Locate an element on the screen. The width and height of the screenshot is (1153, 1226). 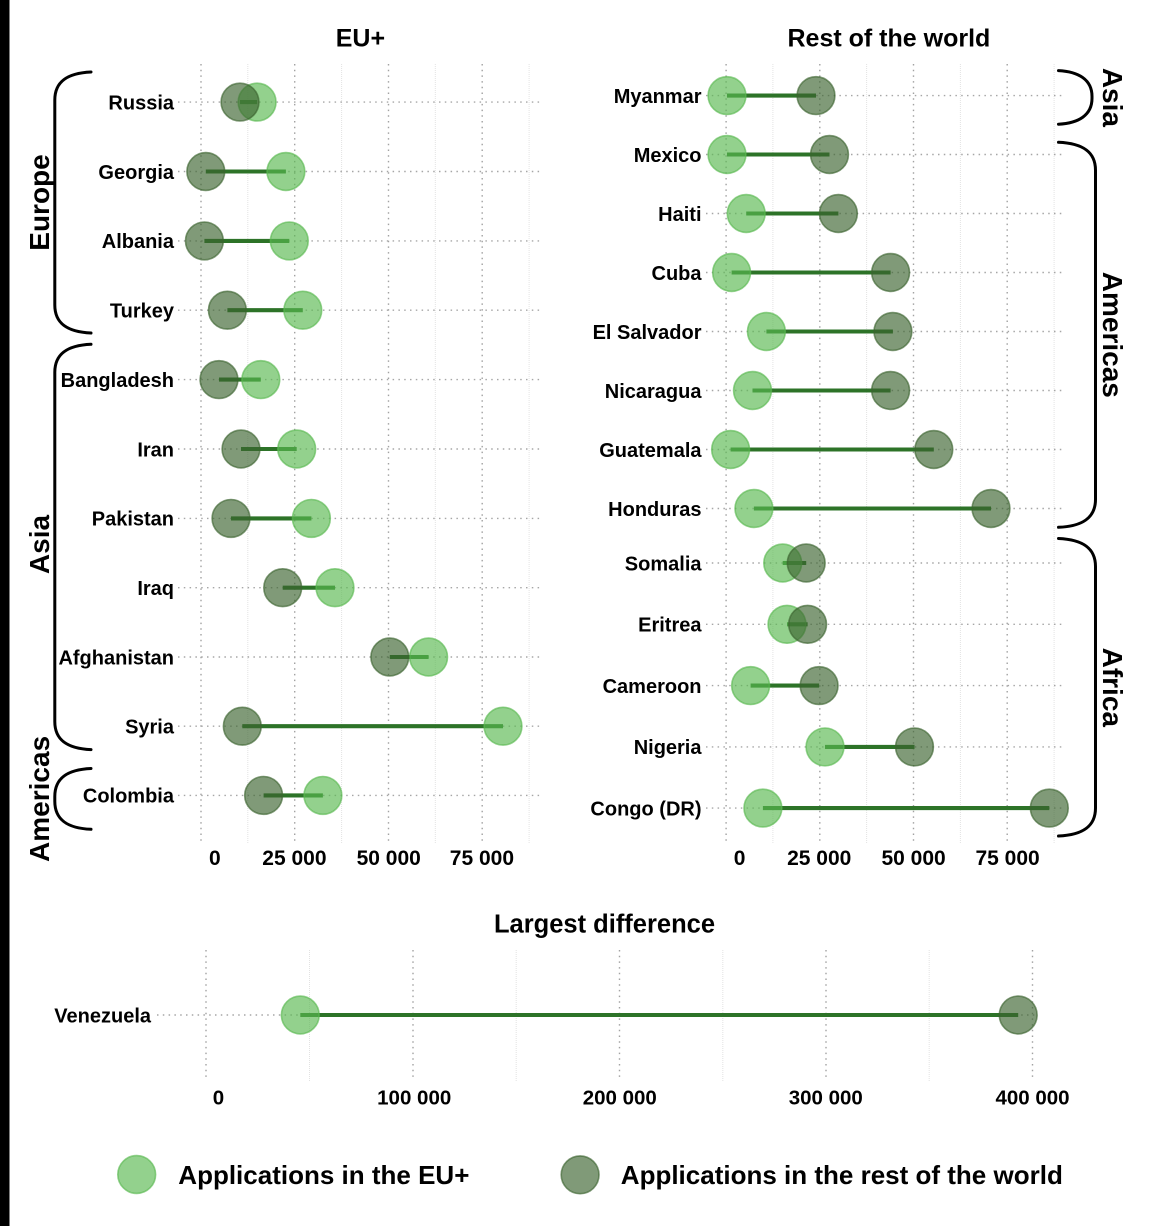
svg-text: Bangladesh is located at coordinates (117, 381).